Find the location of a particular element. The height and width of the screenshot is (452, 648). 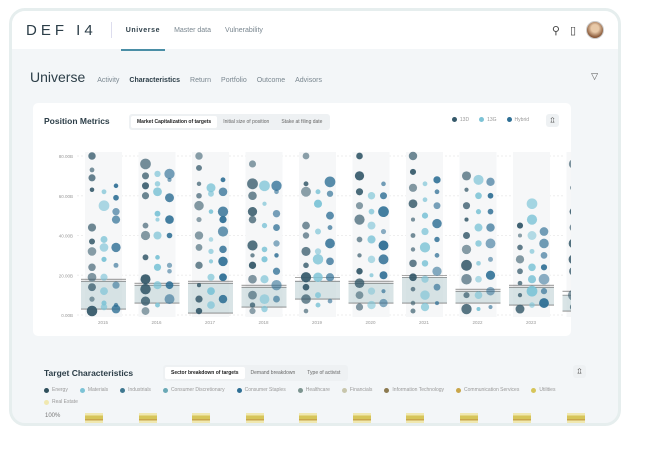

nav-universe: Universe is located at coordinates (143, 38).